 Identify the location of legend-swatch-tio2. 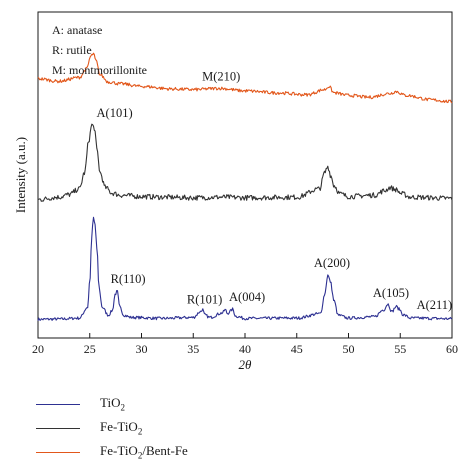
(58, 404).